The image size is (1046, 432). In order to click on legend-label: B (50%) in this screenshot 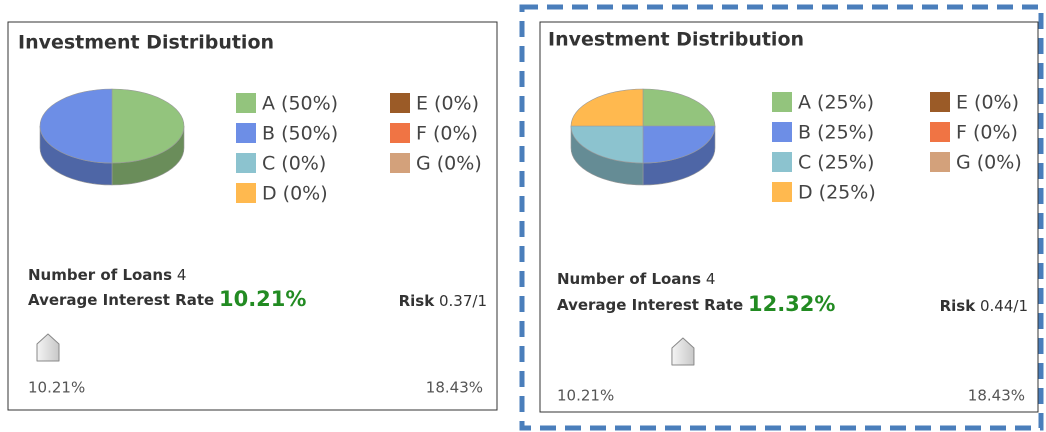, I will do `click(300, 134)`.